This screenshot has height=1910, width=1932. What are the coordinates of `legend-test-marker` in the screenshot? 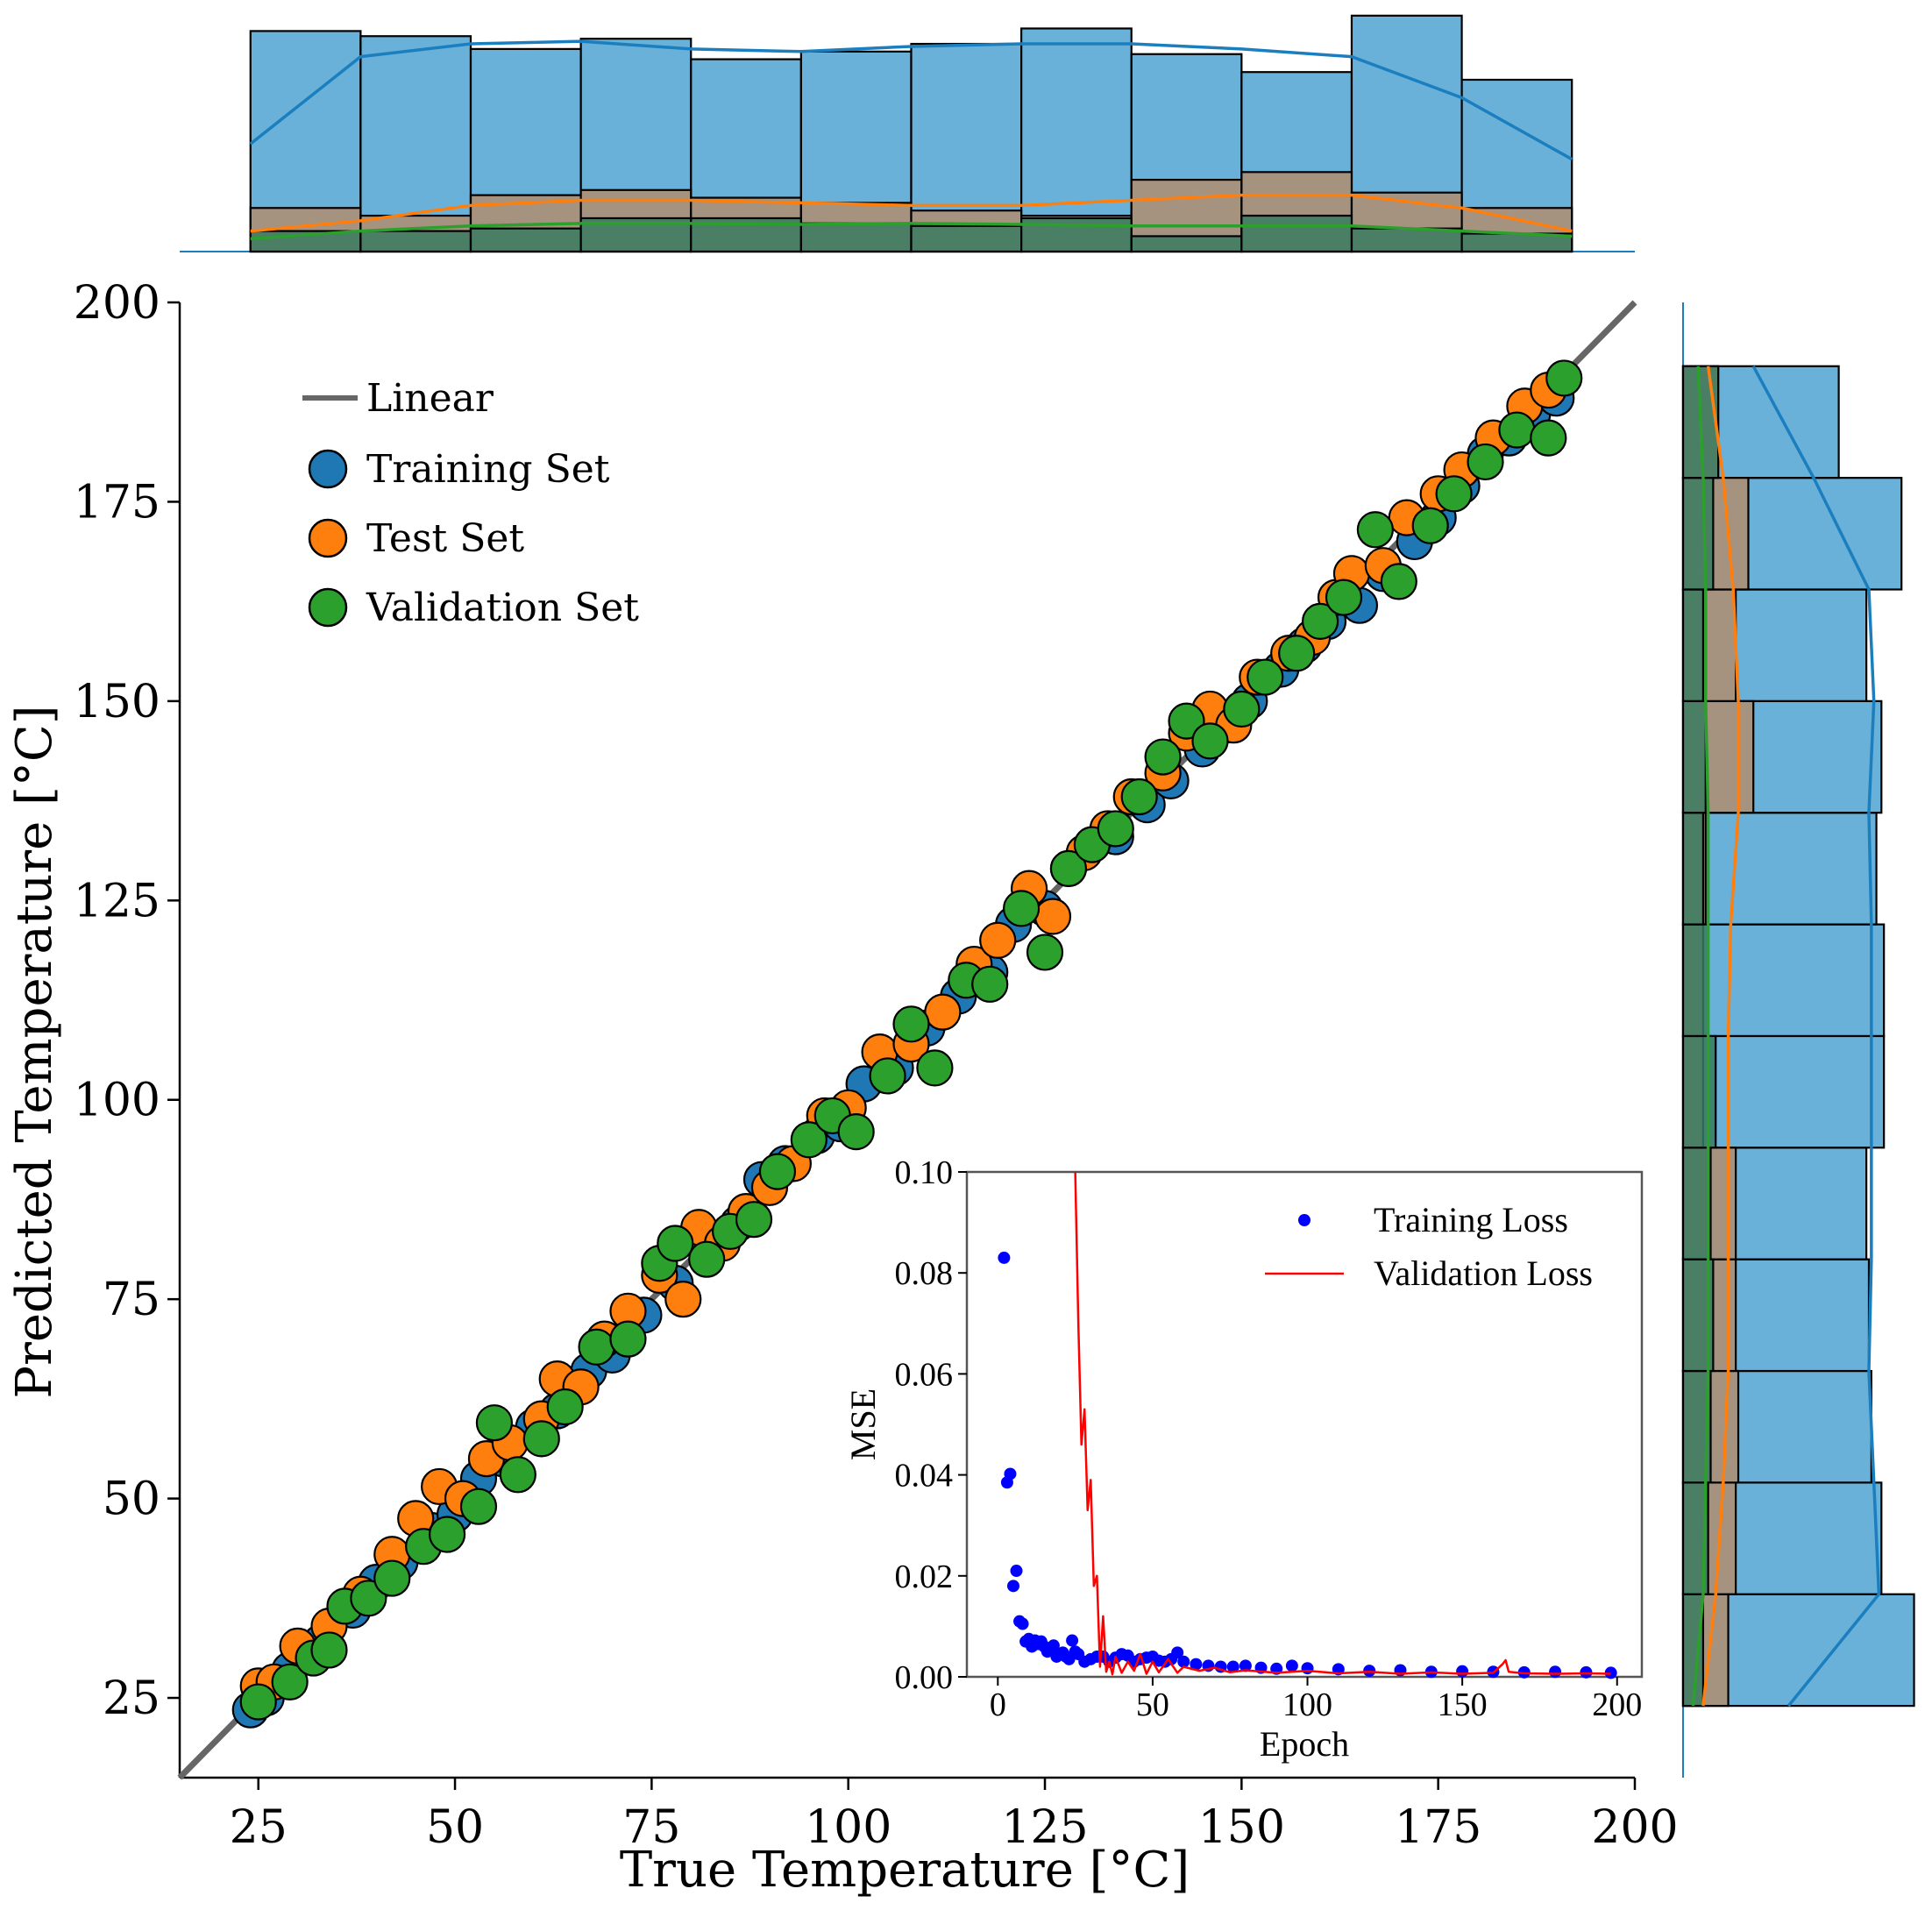 It's located at (328, 538).